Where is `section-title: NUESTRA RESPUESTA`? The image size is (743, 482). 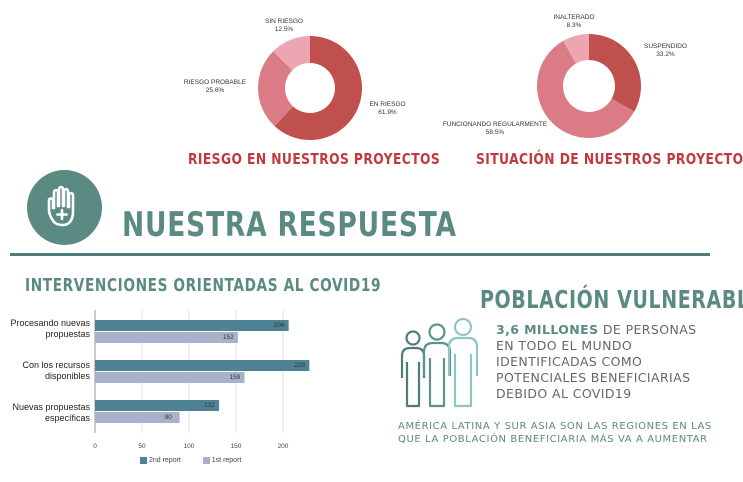
section-title: NUESTRA RESPUESTA is located at coordinates (289, 225).